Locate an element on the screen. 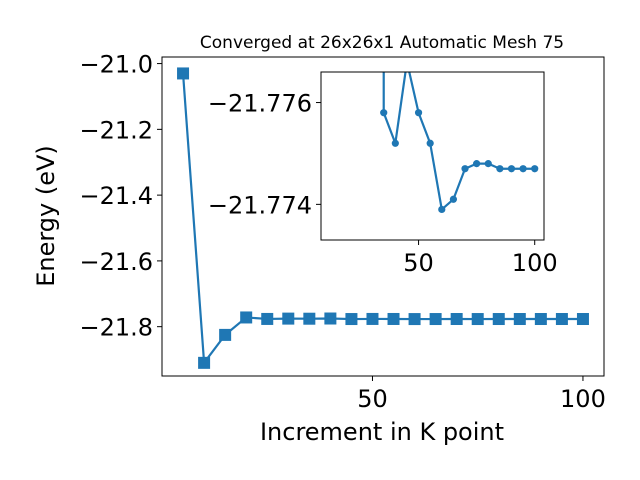 The width and height of the screenshot is (640, 480). main-y-tick-label: −21.6 is located at coordinates (116, 262).